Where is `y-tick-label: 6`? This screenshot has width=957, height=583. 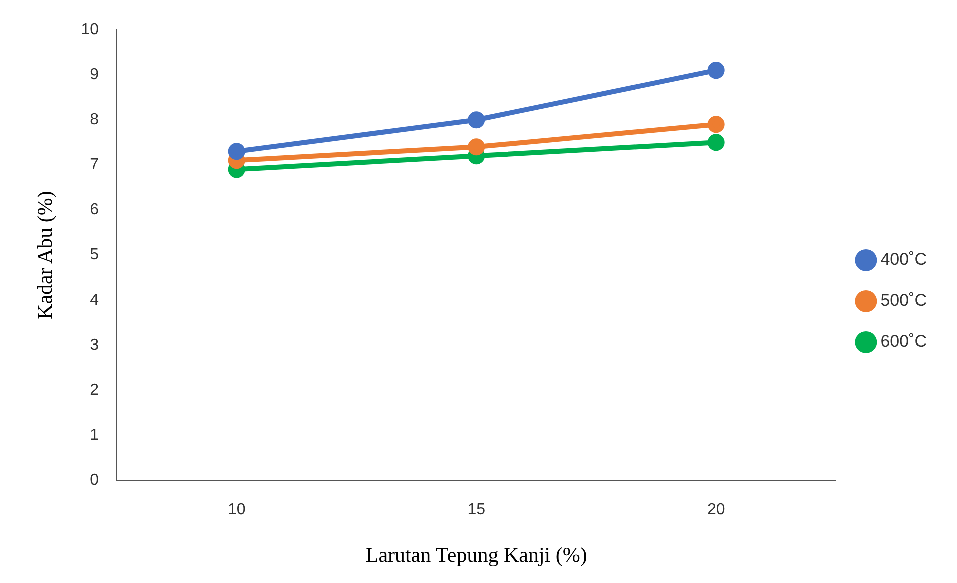 y-tick-label: 6 is located at coordinates (95, 210).